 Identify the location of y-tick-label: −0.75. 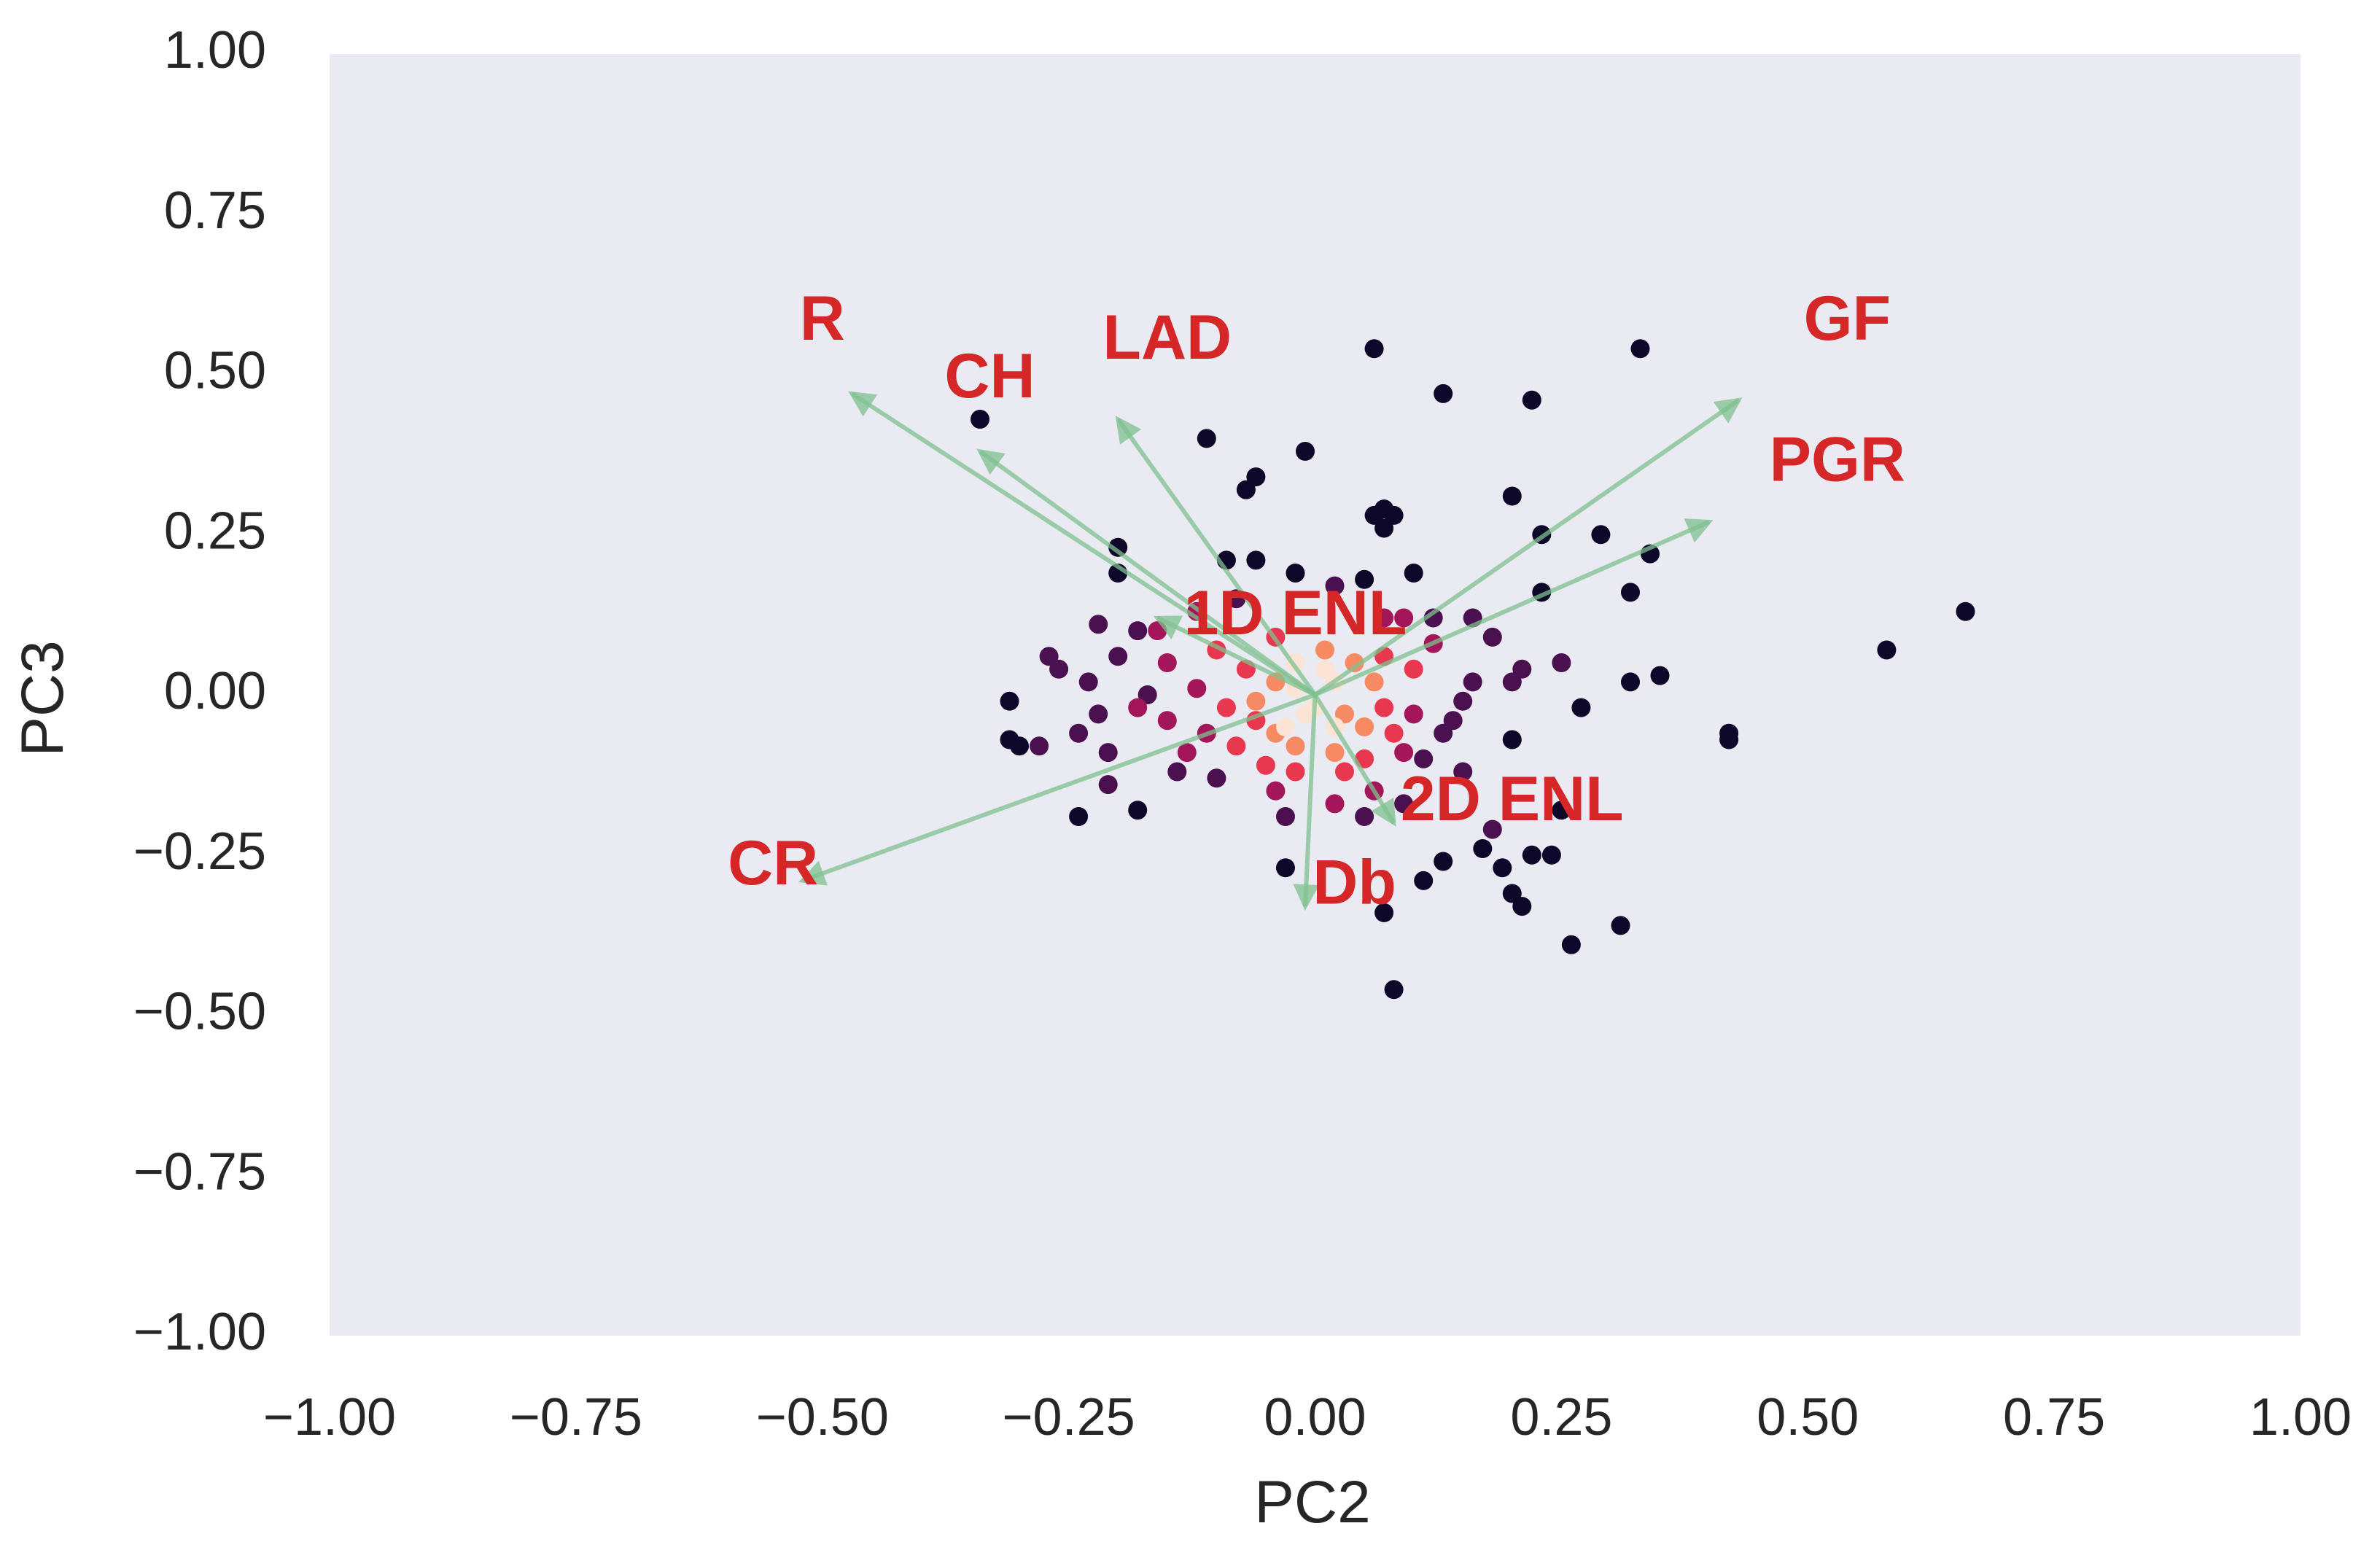
(199, 1172).